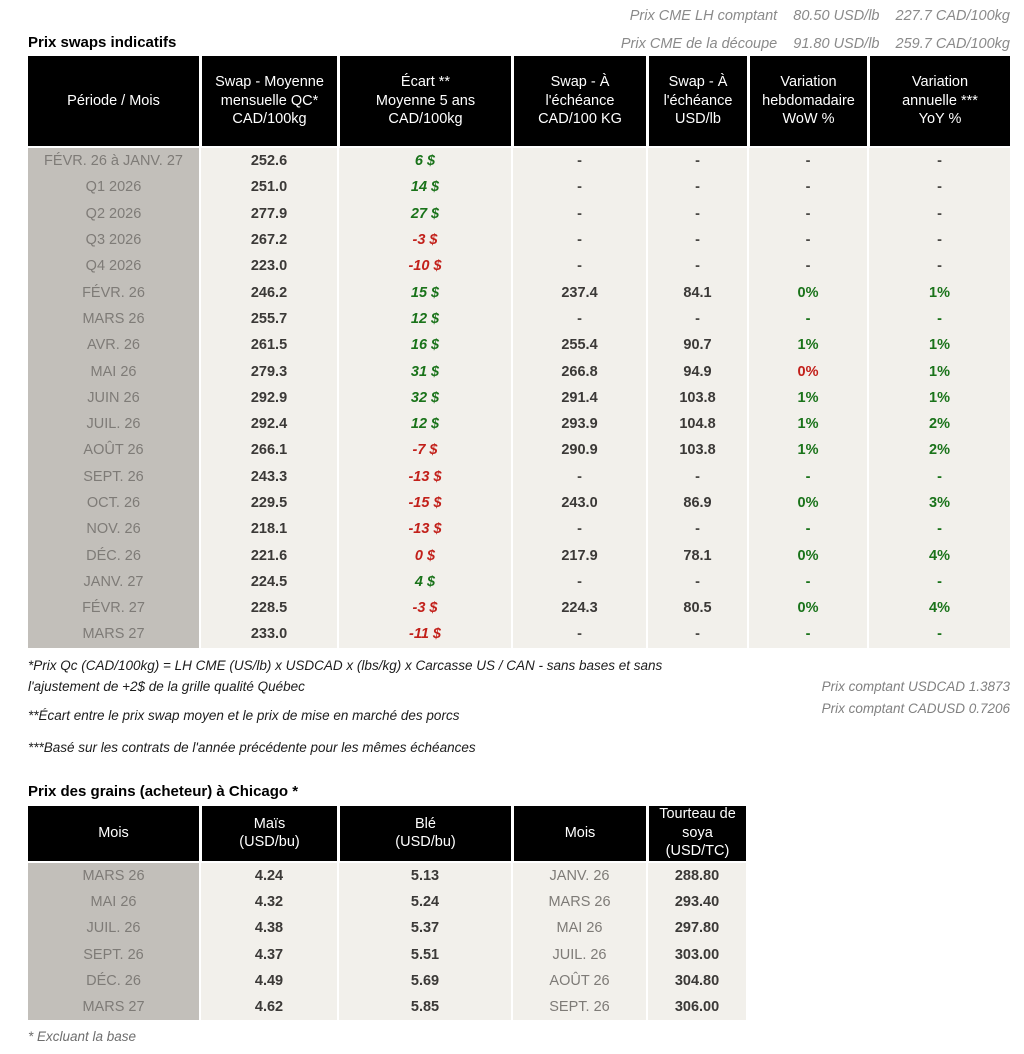  What do you see at coordinates (703, 16) in the screenshot?
I see `cme-lh-label: Prix CME LH comptant` at bounding box center [703, 16].